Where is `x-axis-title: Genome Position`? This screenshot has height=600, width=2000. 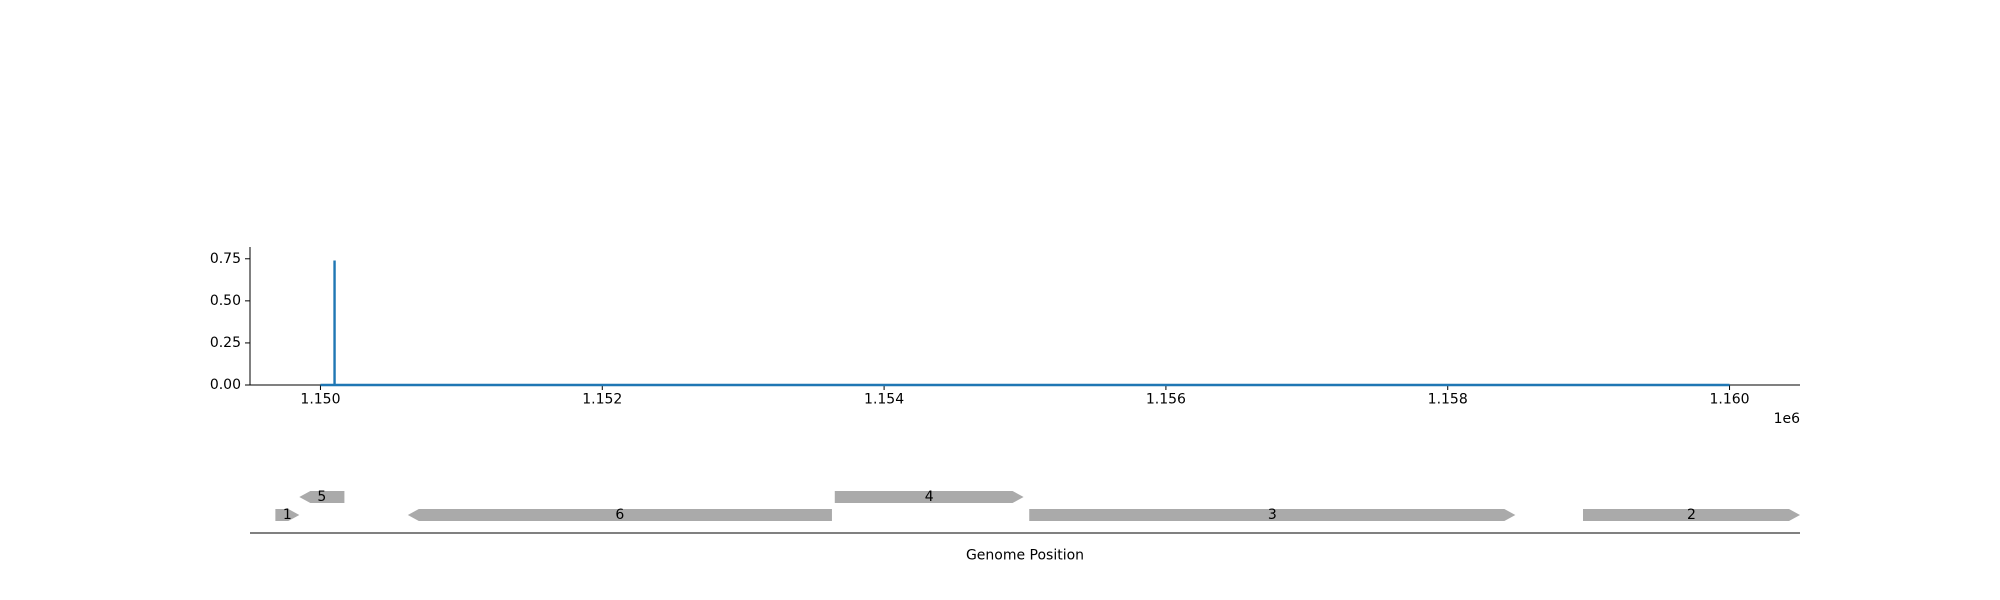
x-axis-title: Genome Position is located at coordinates (1025, 556).